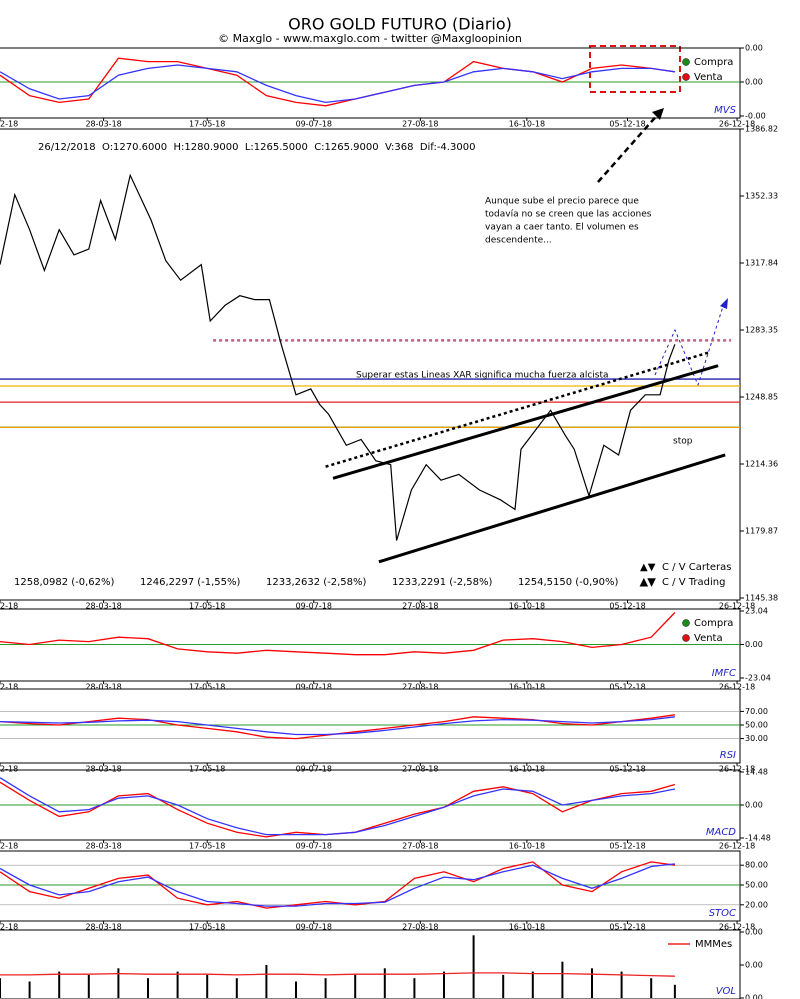  What do you see at coordinates (552, 508) in the screenshot?
I see `trend-line` at bounding box center [552, 508].